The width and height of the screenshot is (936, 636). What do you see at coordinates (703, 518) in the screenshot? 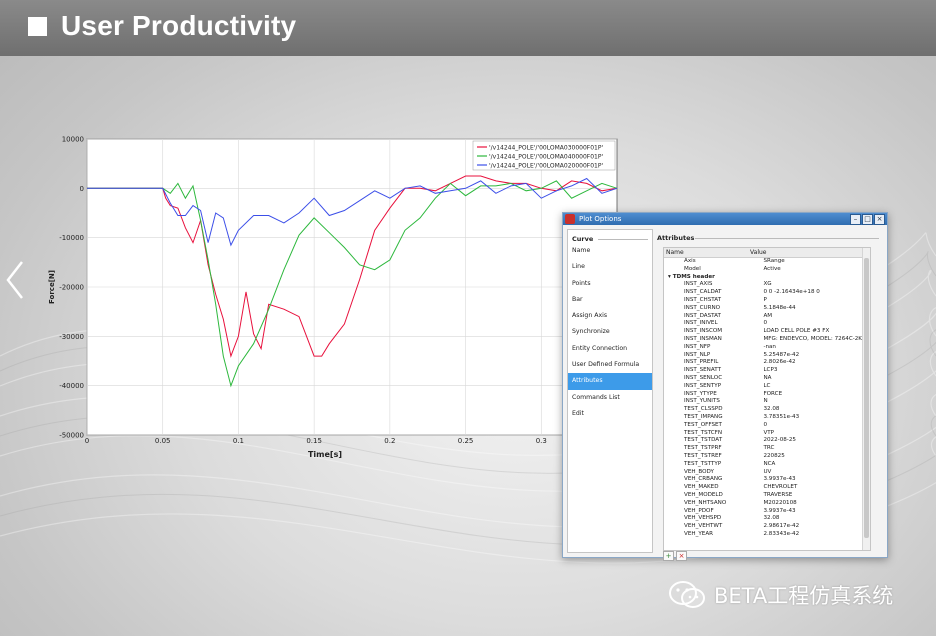
I see `attribute-name: VEH_VEHSPD` at bounding box center [703, 518].